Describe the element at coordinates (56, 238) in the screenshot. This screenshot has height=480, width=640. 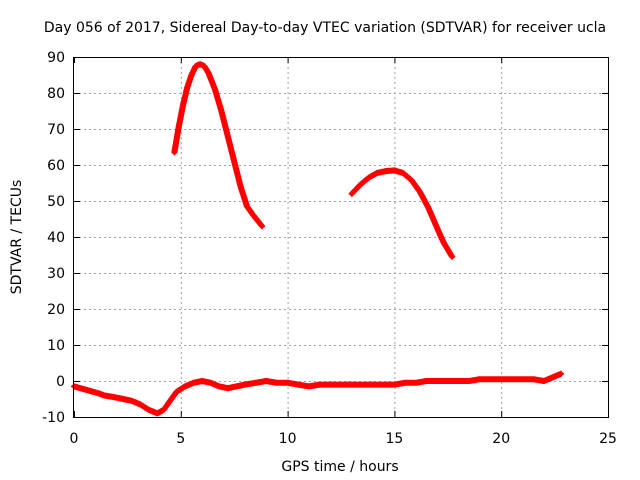
I see `y-tick-label: 40` at that location.